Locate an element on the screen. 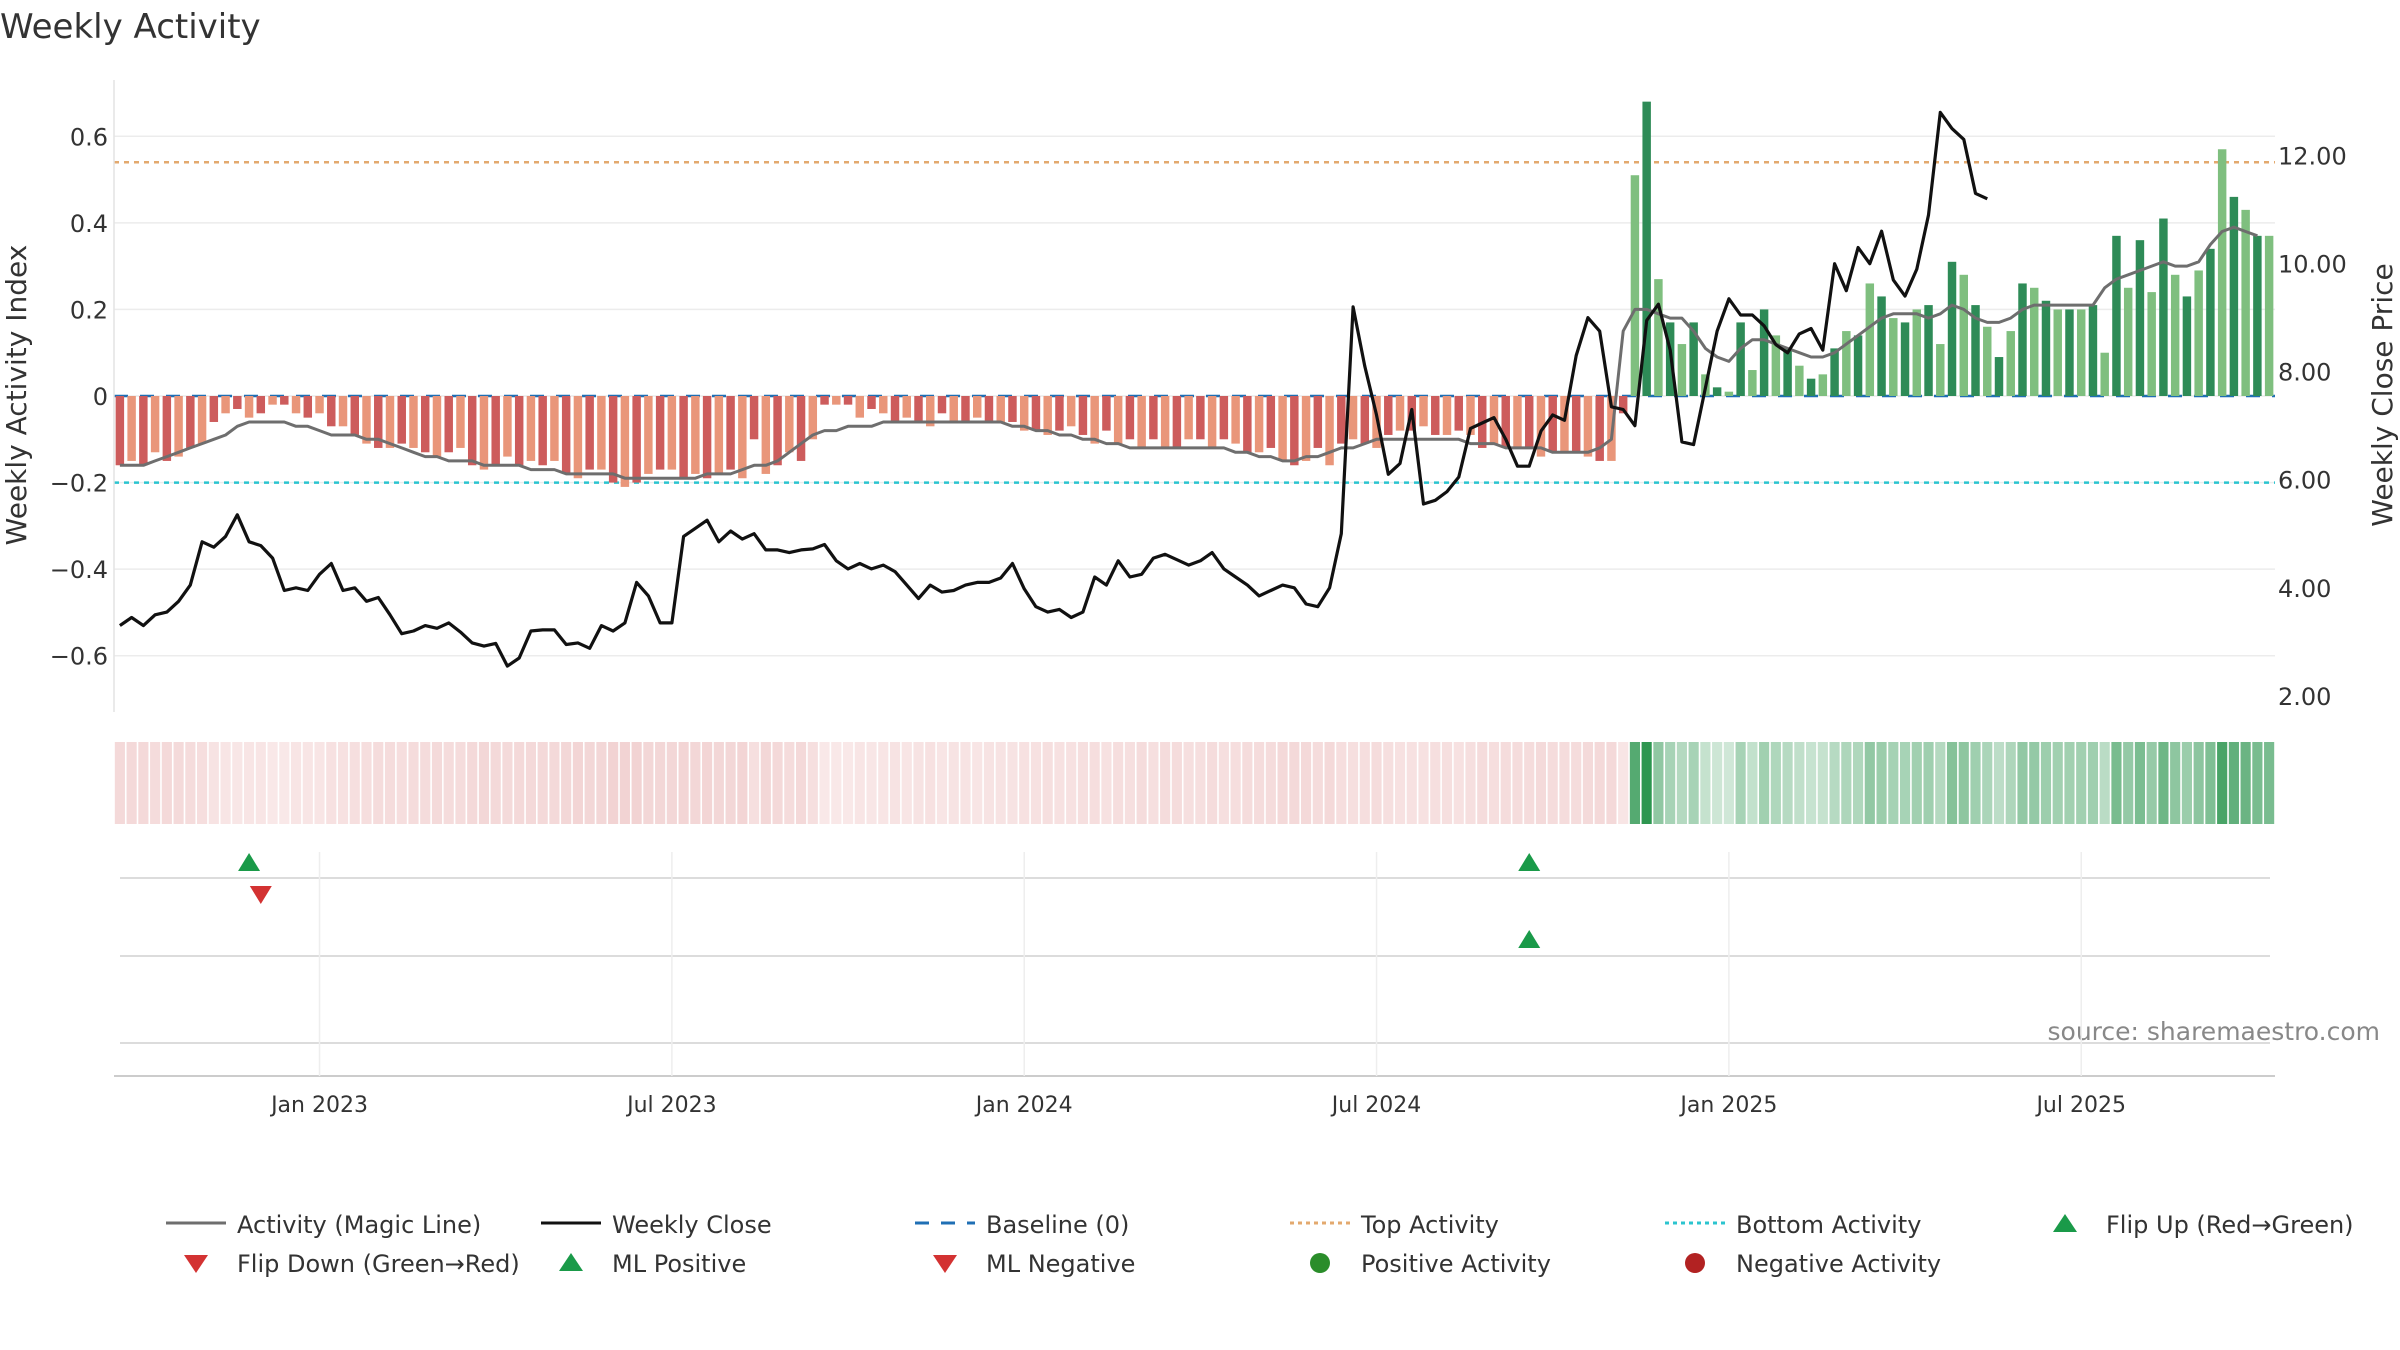  y-tick-label: −0.6 is located at coordinates (79, 657).